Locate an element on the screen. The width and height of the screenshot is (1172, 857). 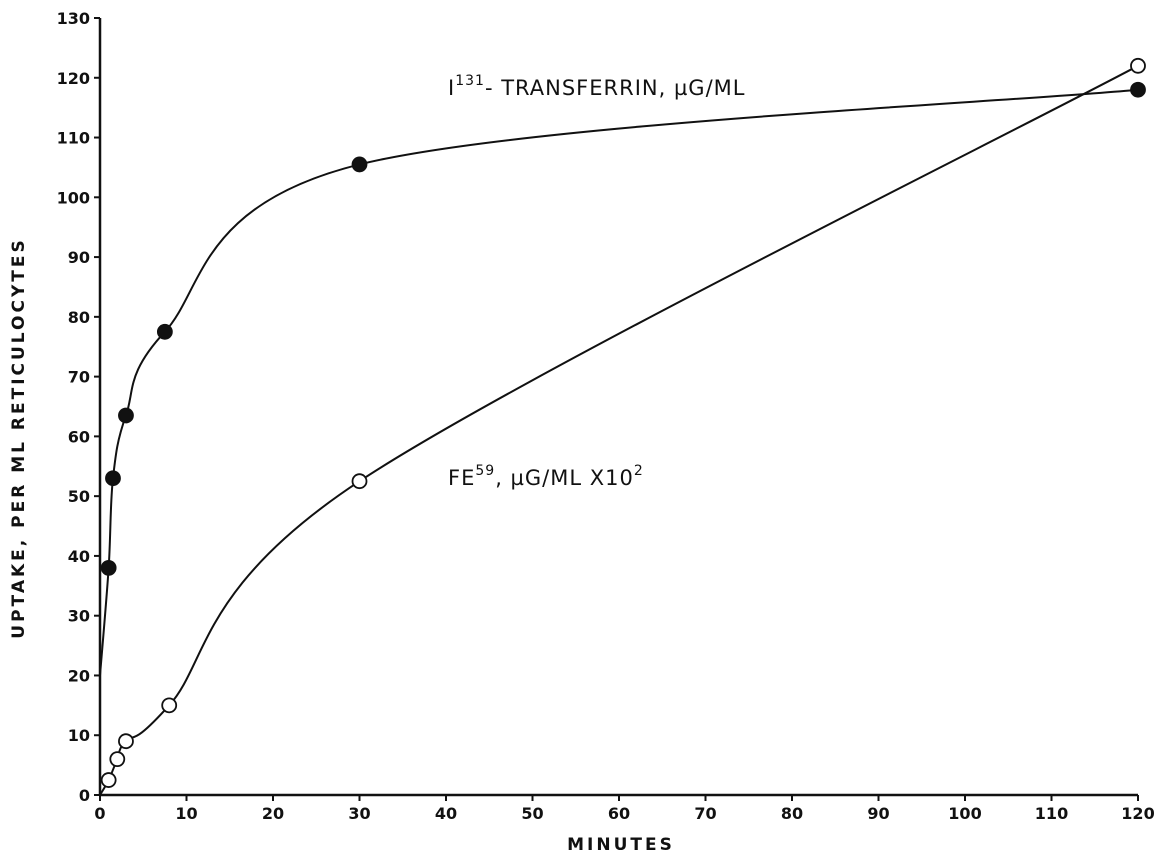
annotation-transferrin-base: I is located at coordinates (451, 88).